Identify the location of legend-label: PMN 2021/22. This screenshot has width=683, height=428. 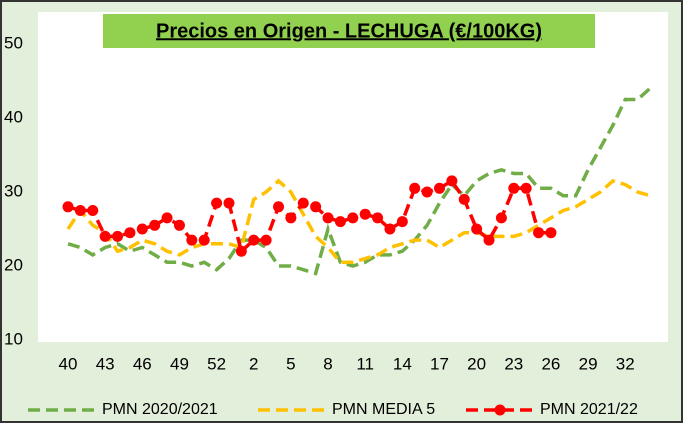
(589, 409).